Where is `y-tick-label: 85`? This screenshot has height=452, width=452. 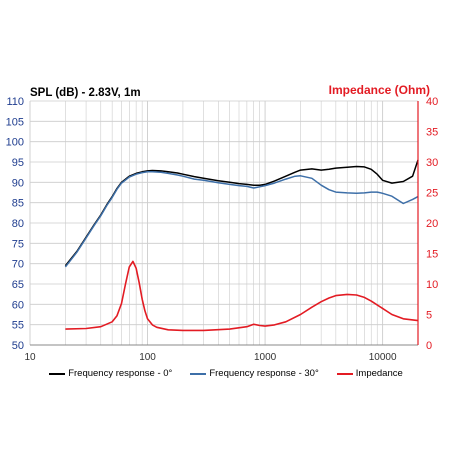
y-tick-label: 85 is located at coordinates (18, 204).